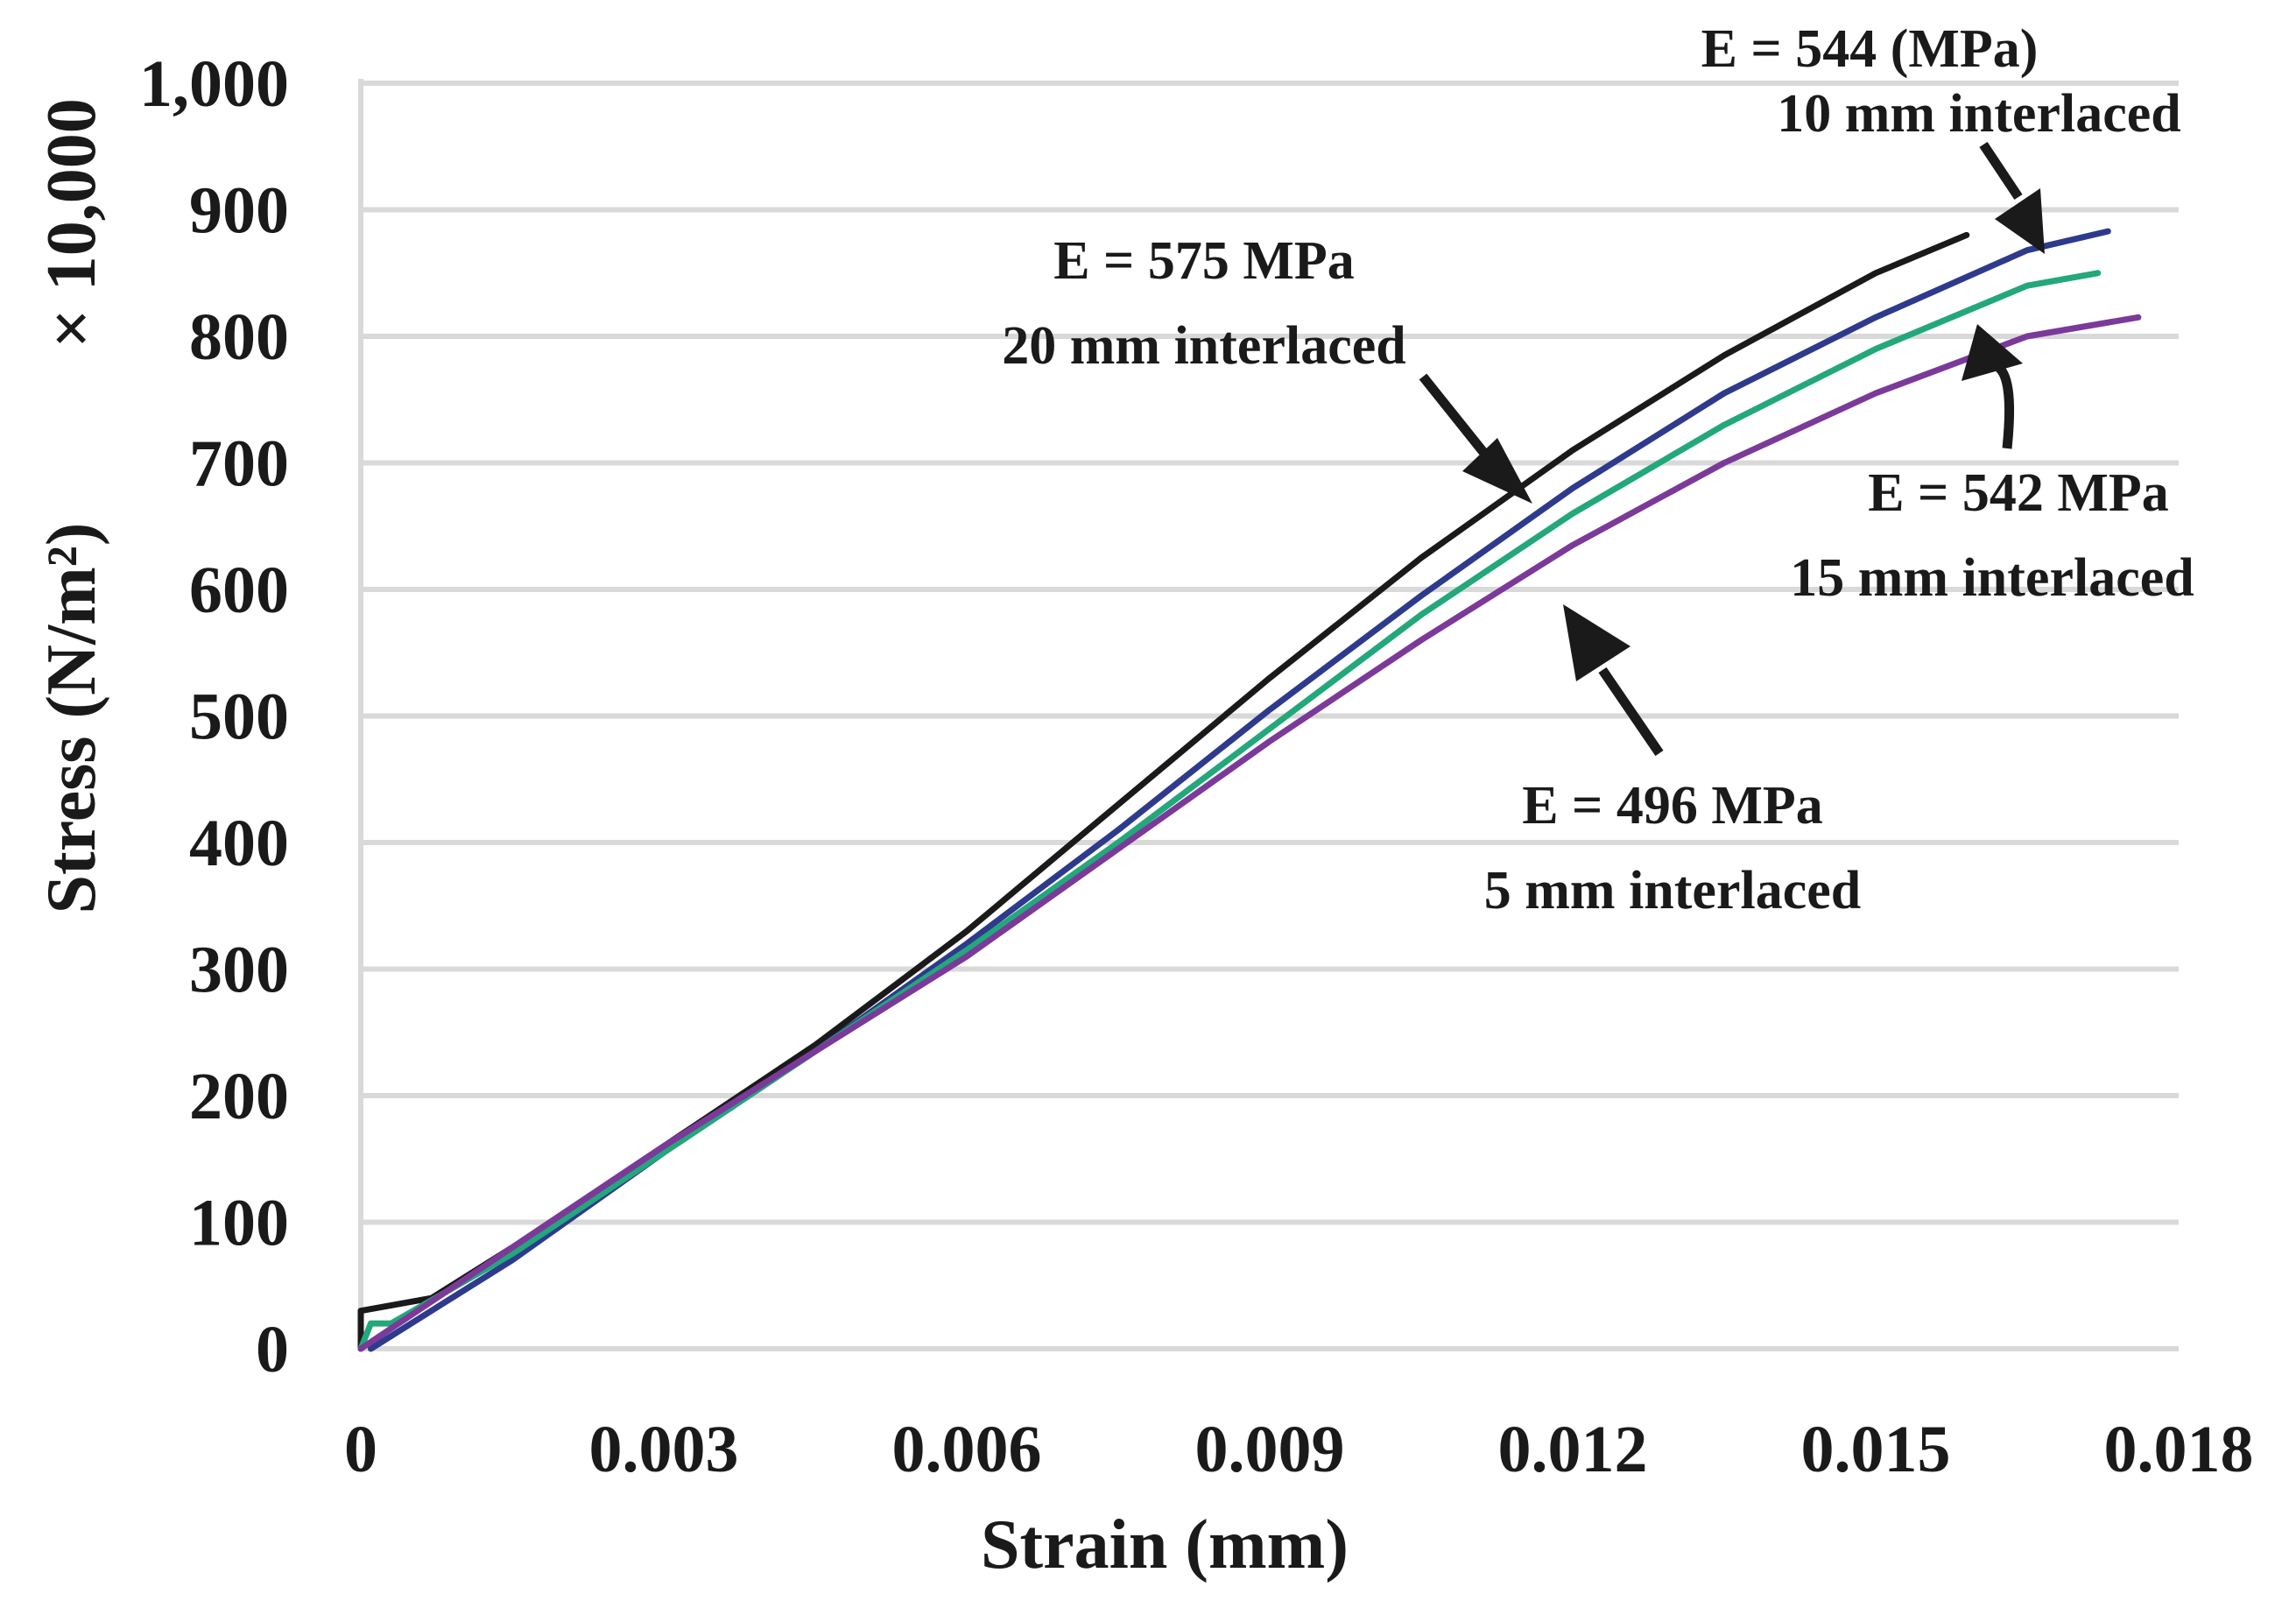 This screenshot has width=2296, height=1608. What do you see at coordinates (239, 718) in the screenshot?
I see `y-tick-label: 500` at bounding box center [239, 718].